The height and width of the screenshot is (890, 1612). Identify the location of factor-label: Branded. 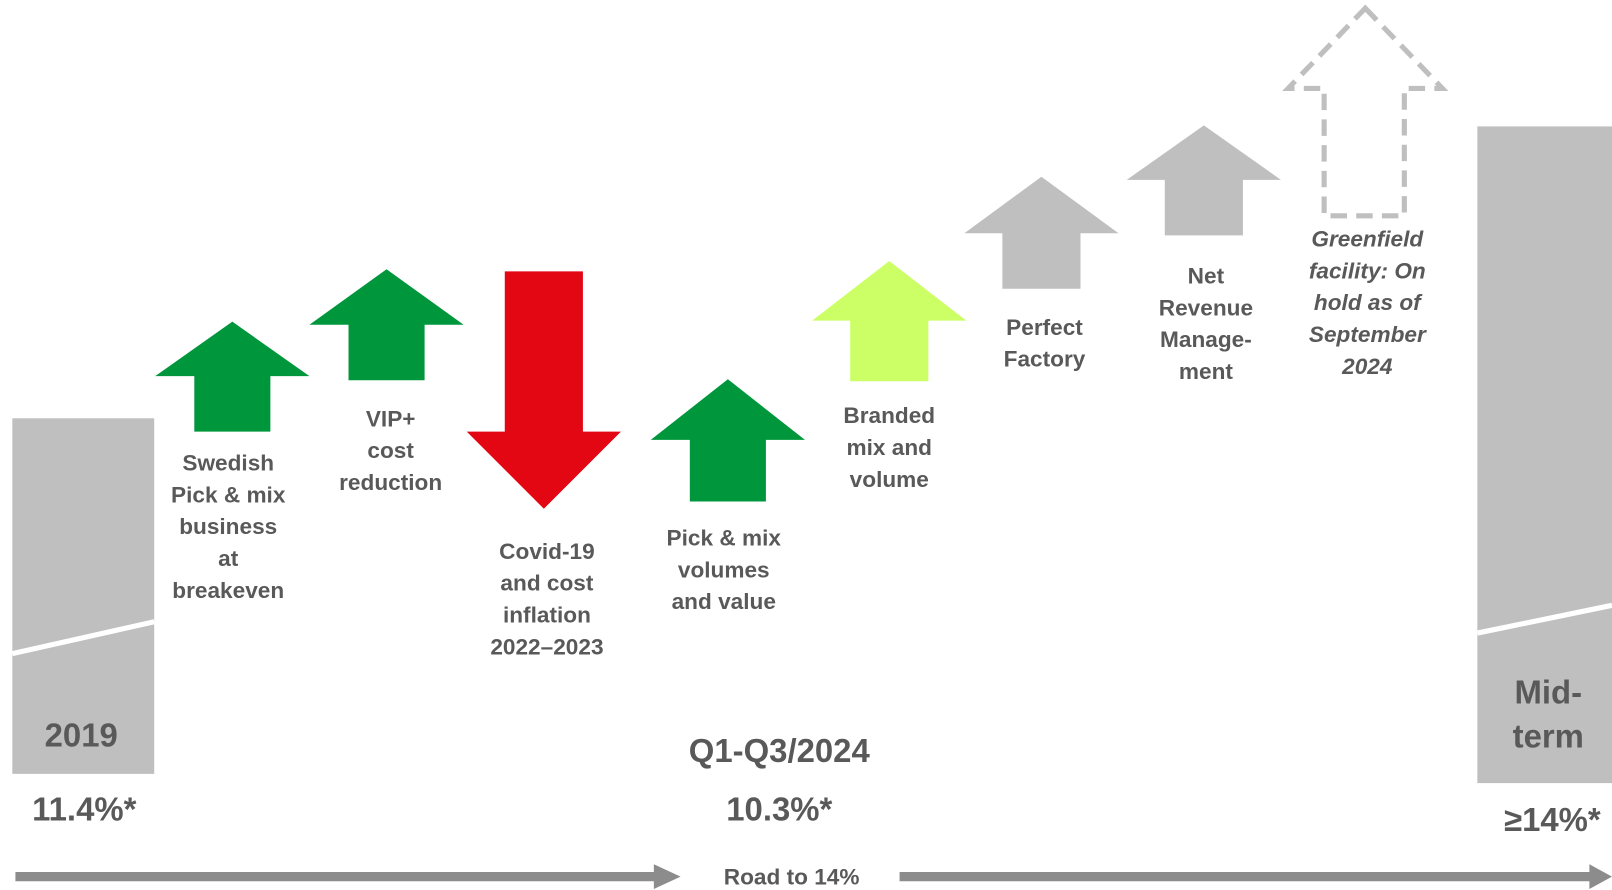
(889, 415).